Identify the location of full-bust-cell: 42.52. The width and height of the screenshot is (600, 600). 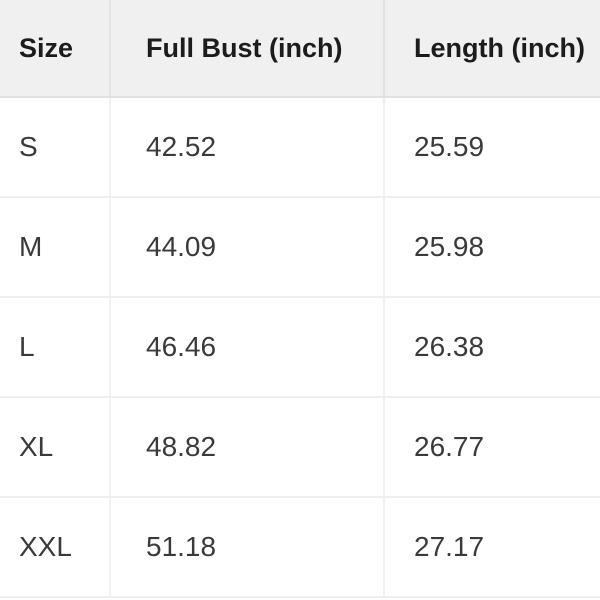
(247, 147).